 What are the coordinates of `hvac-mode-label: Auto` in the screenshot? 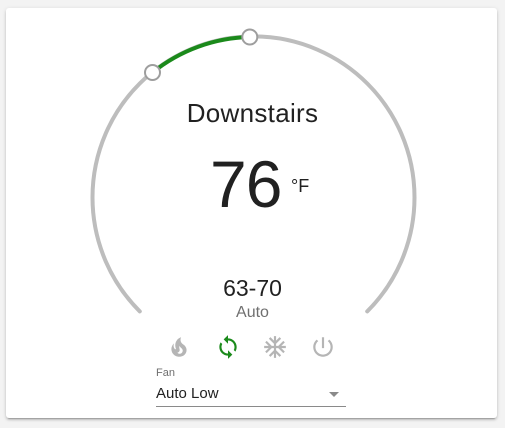 It's located at (252, 312).